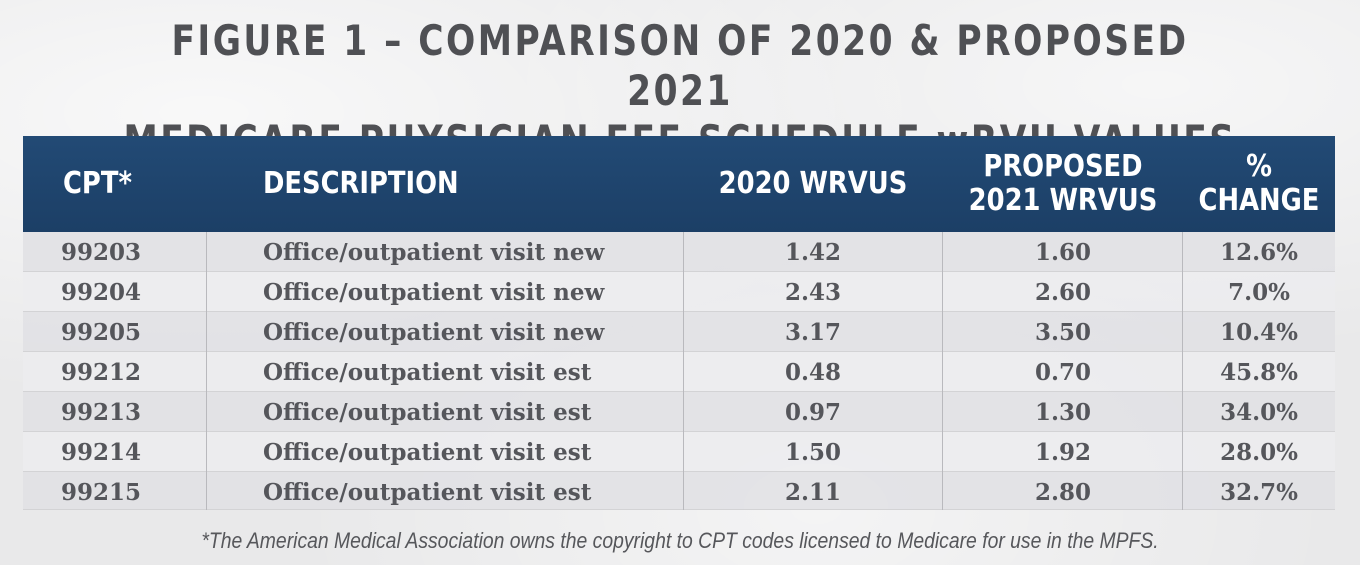 The width and height of the screenshot is (1360, 565). What do you see at coordinates (813, 372) in the screenshot?
I see `cell-wrvu-2020: 0.48` at bounding box center [813, 372].